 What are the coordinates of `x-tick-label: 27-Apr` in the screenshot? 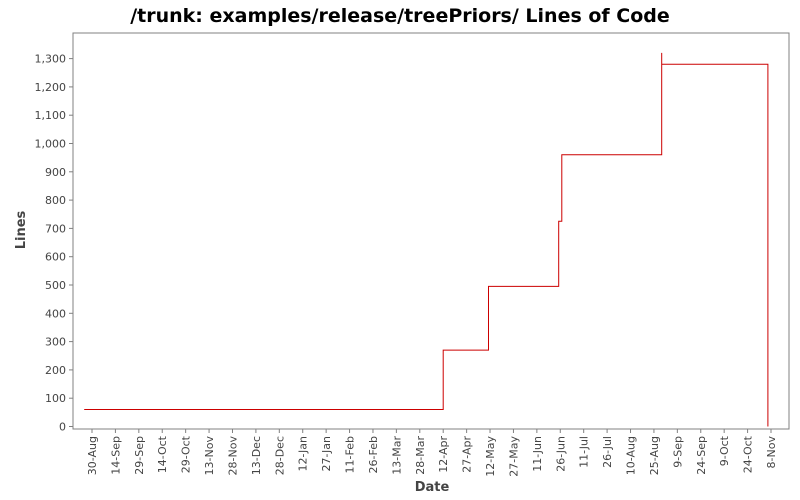 It's located at (467, 454).